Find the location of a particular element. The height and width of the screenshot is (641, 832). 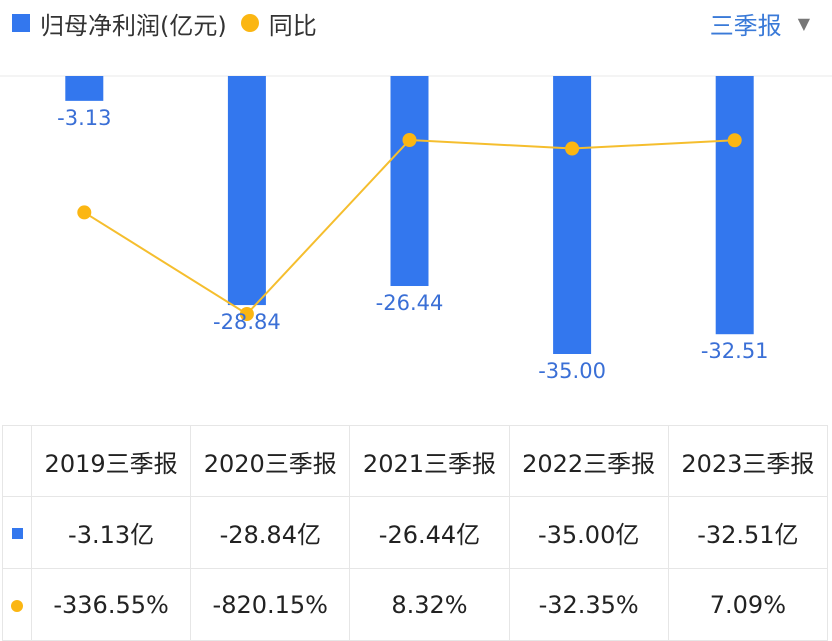

yoy-point-2023三季报 is located at coordinates (734, 140).